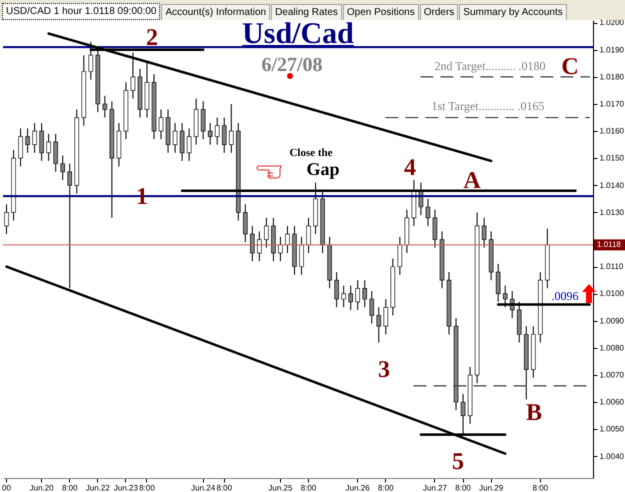 This screenshot has height=492, width=625. What do you see at coordinates (612, 104) in the screenshot?
I see `y-tick-label: 1.0170` at bounding box center [612, 104].